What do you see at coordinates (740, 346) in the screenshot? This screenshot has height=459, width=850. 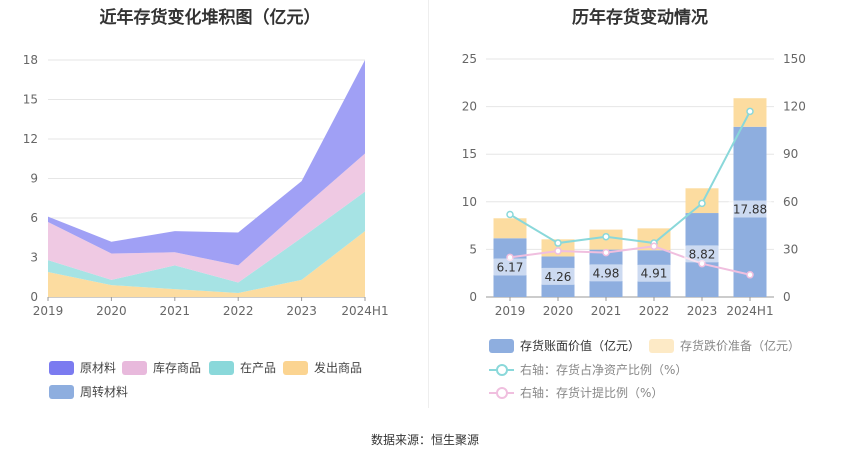 I see `legend-label: 存货跌价准备（亿元）` at bounding box center [740, 346].